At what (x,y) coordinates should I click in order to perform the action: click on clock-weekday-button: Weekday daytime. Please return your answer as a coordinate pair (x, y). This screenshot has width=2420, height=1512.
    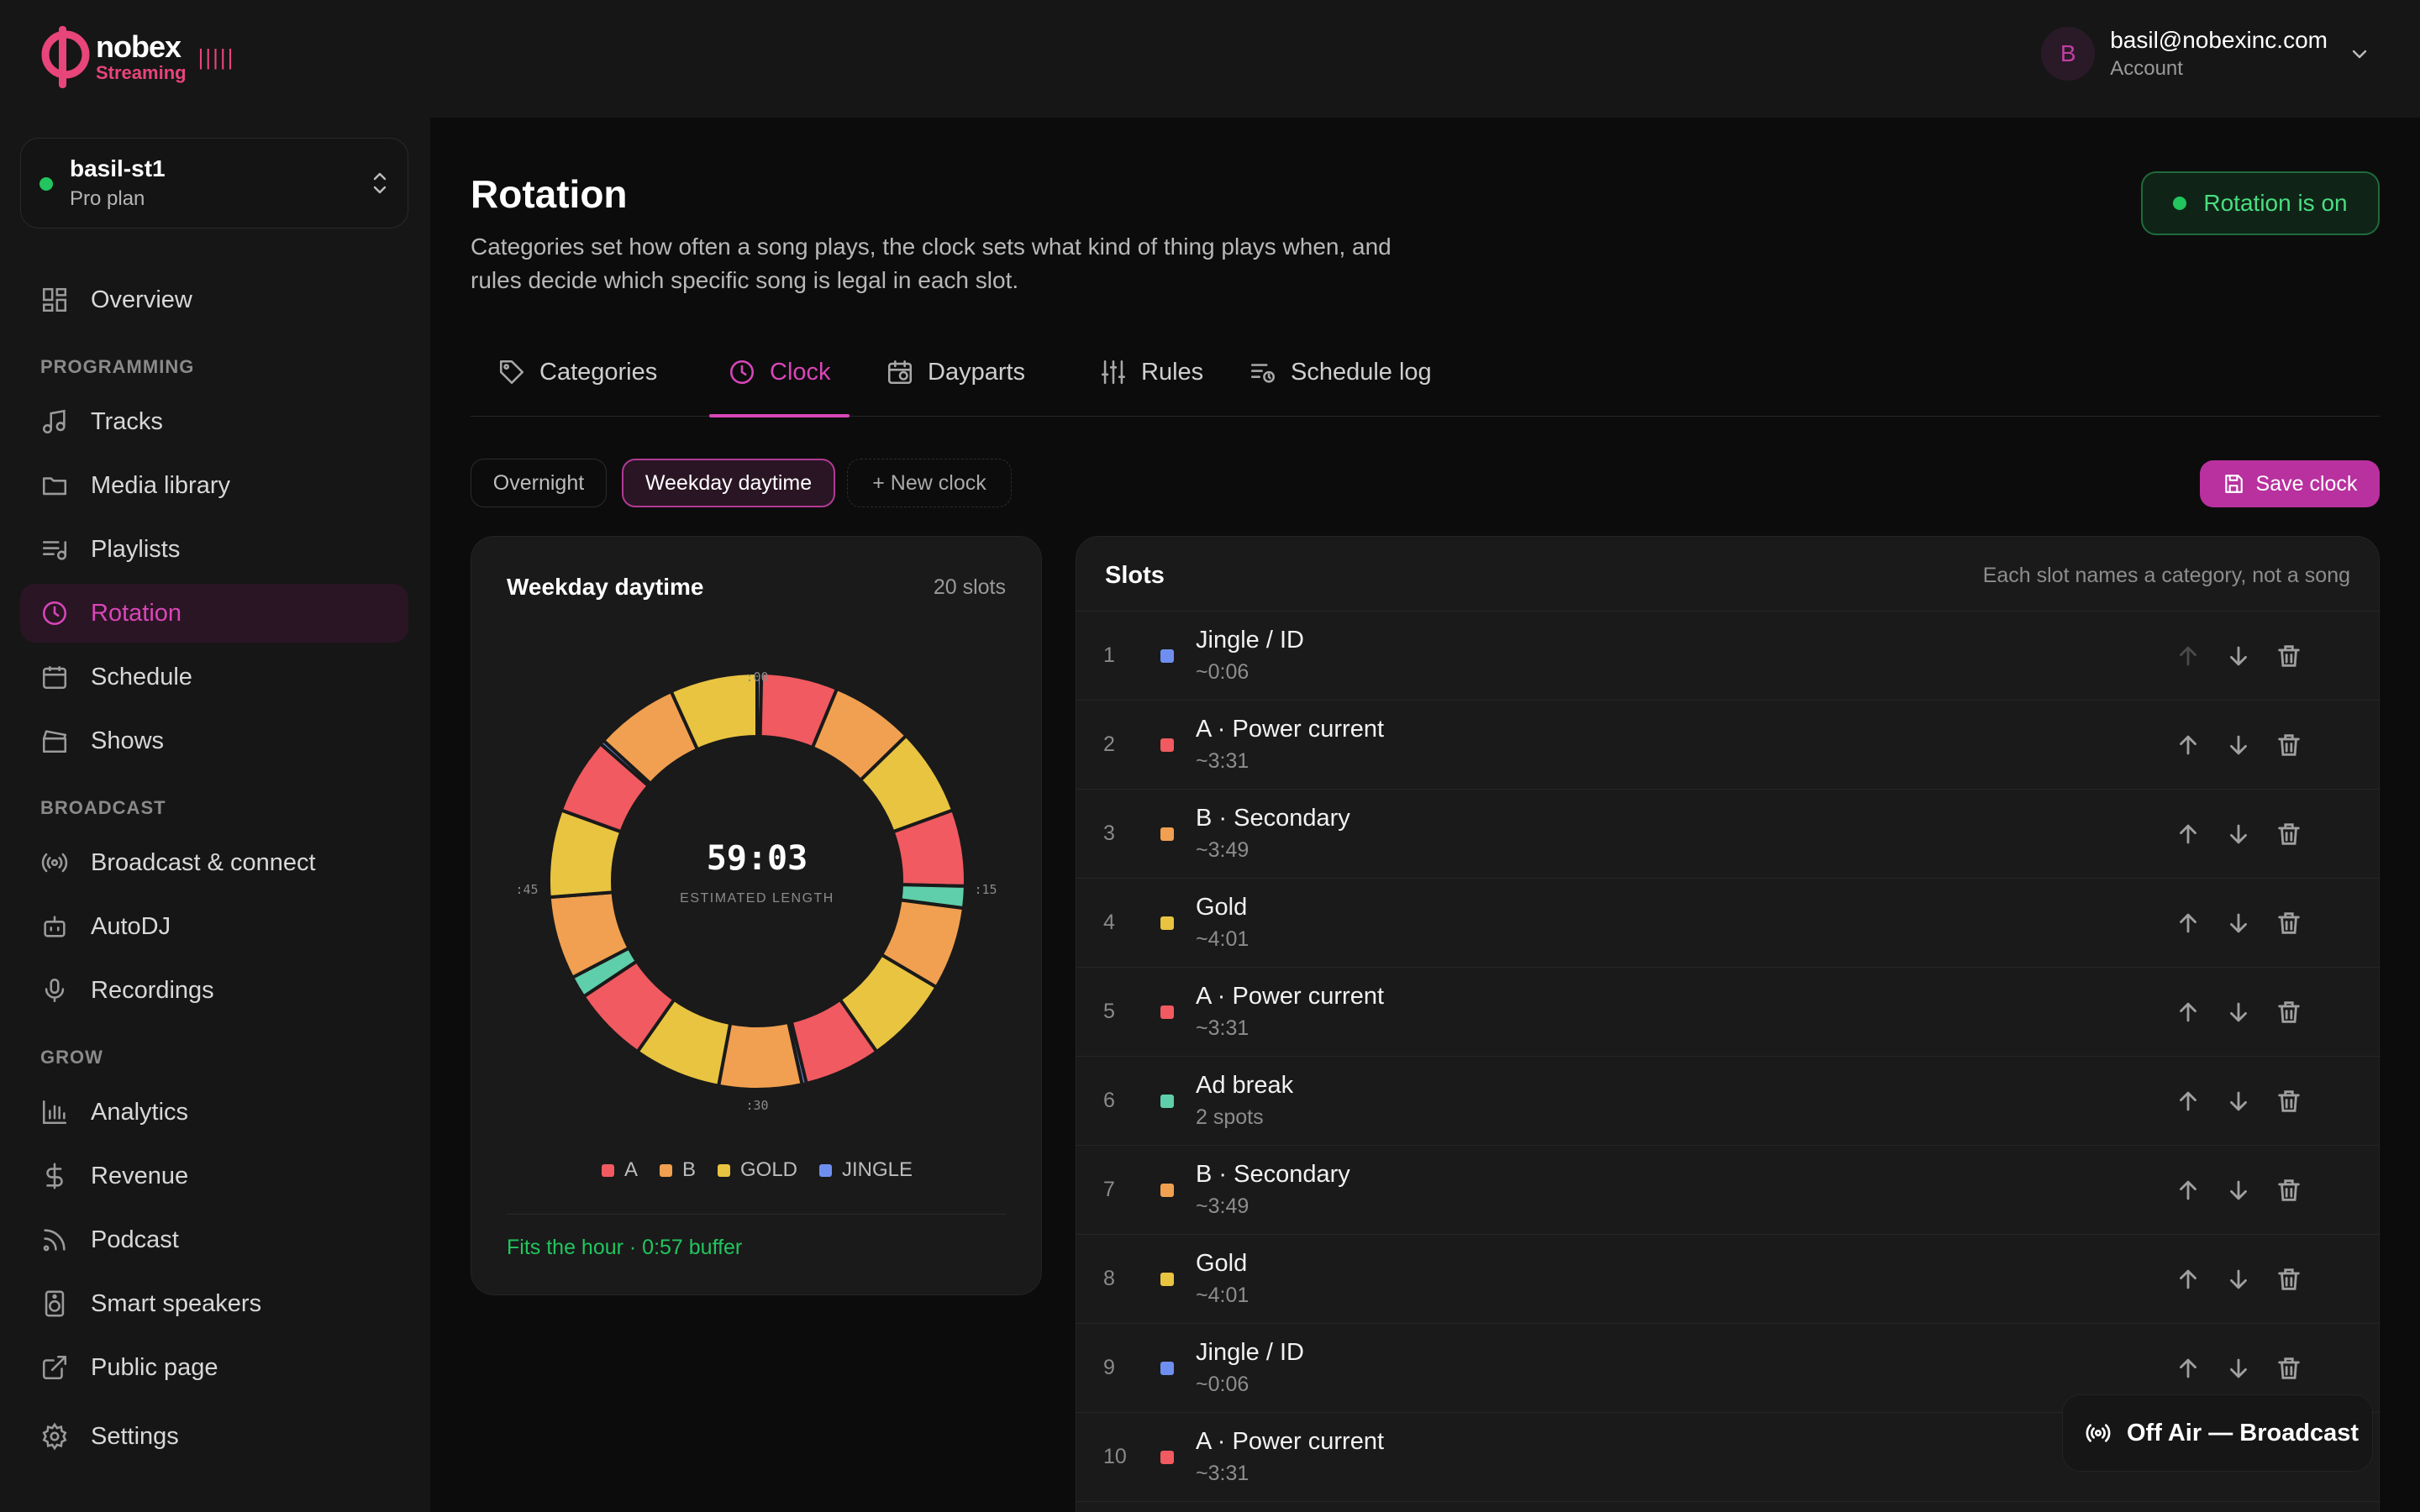
    Looking at the image, I should click on (728, 483).